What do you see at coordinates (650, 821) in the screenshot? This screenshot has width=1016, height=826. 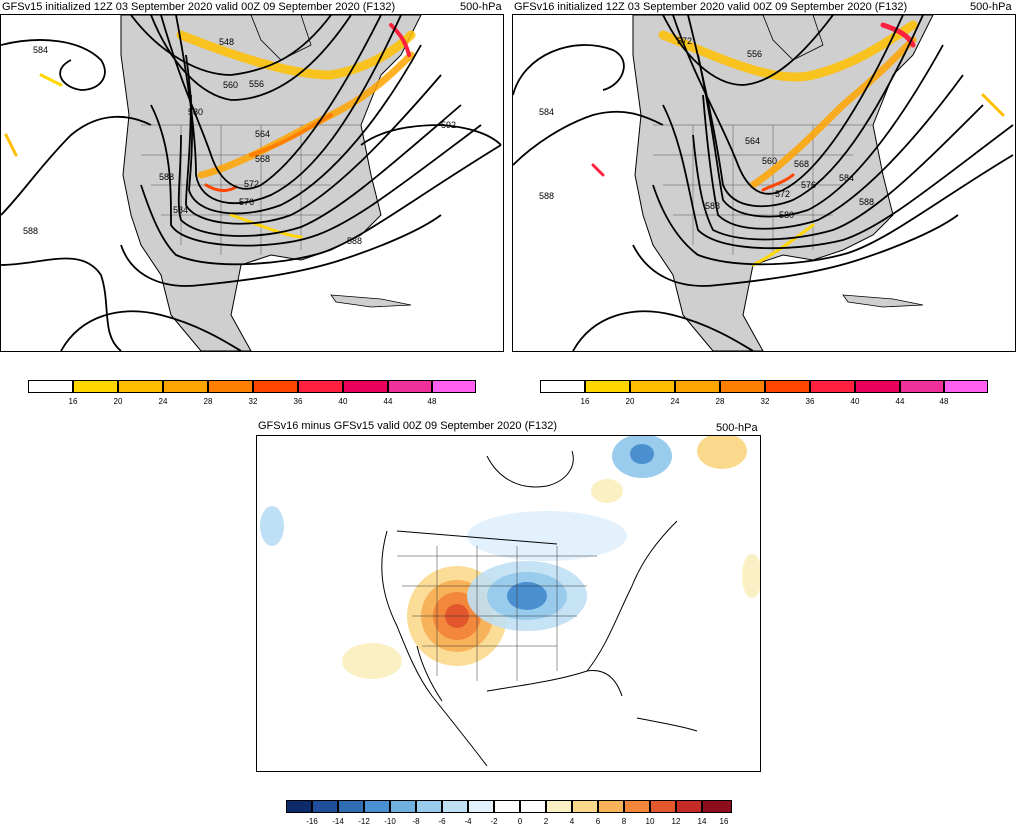 I see `colorbar-tick: 10` at bounding box center [650, 821].